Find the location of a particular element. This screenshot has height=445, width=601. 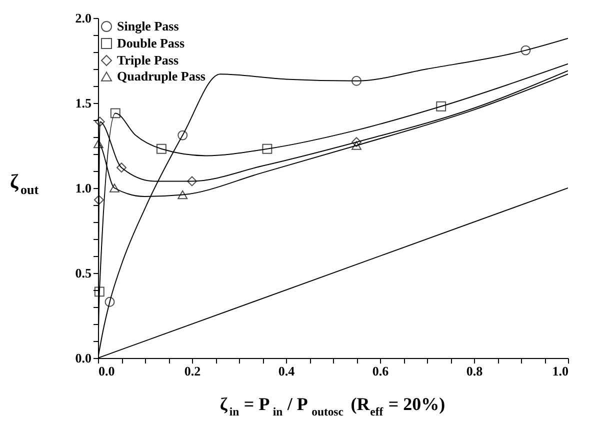

legend-label: Quadruple Pass is located at coordinates (161, 76).